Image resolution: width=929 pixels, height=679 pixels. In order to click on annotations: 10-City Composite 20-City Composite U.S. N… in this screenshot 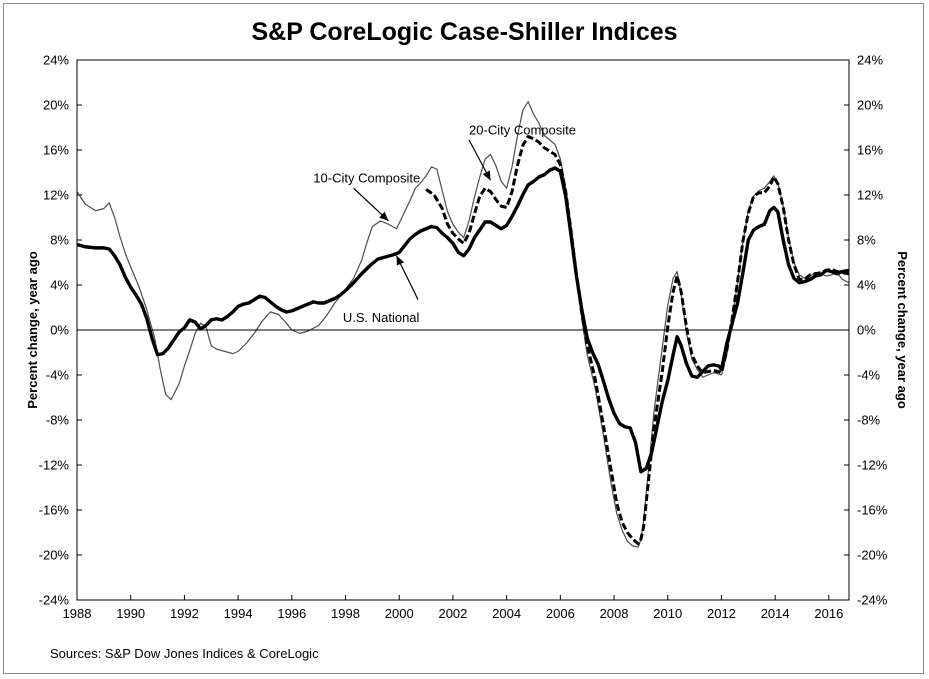, I will do `click(444, 223)`.